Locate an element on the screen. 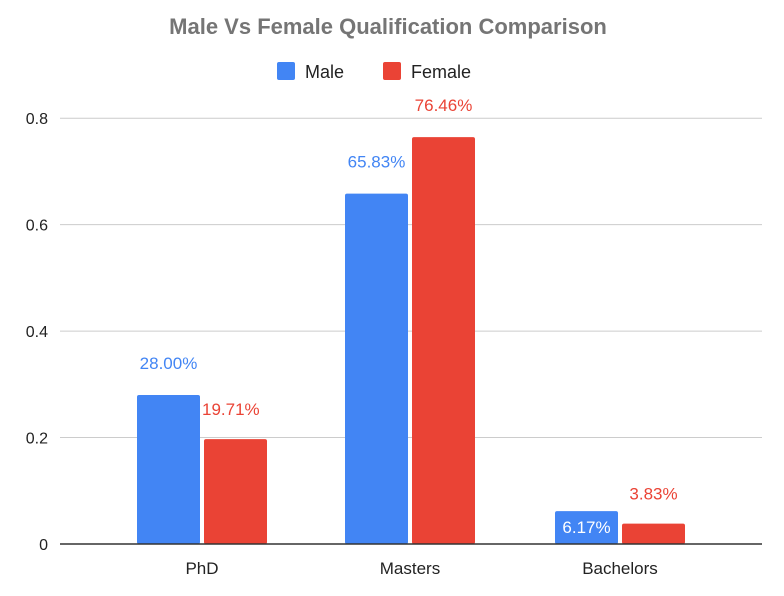 Image resolution: width=784 pixels, height=596 pixels. y-axis: 0 0.2 0.4 0.6 0.8 is located at coordinates (37, 332).